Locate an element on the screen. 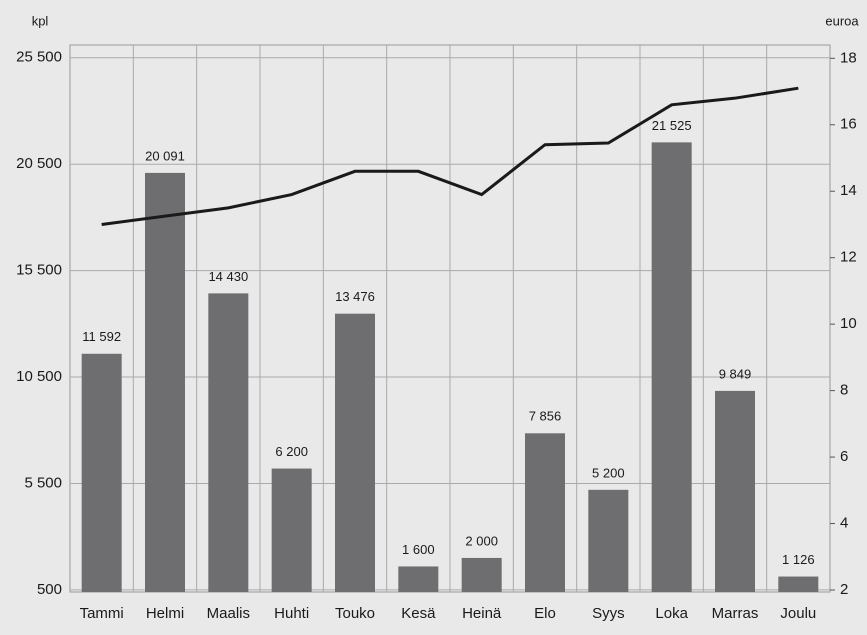 The image size is (867, 635). x-tick-label: Helmi is located at coordinates (165, 613).